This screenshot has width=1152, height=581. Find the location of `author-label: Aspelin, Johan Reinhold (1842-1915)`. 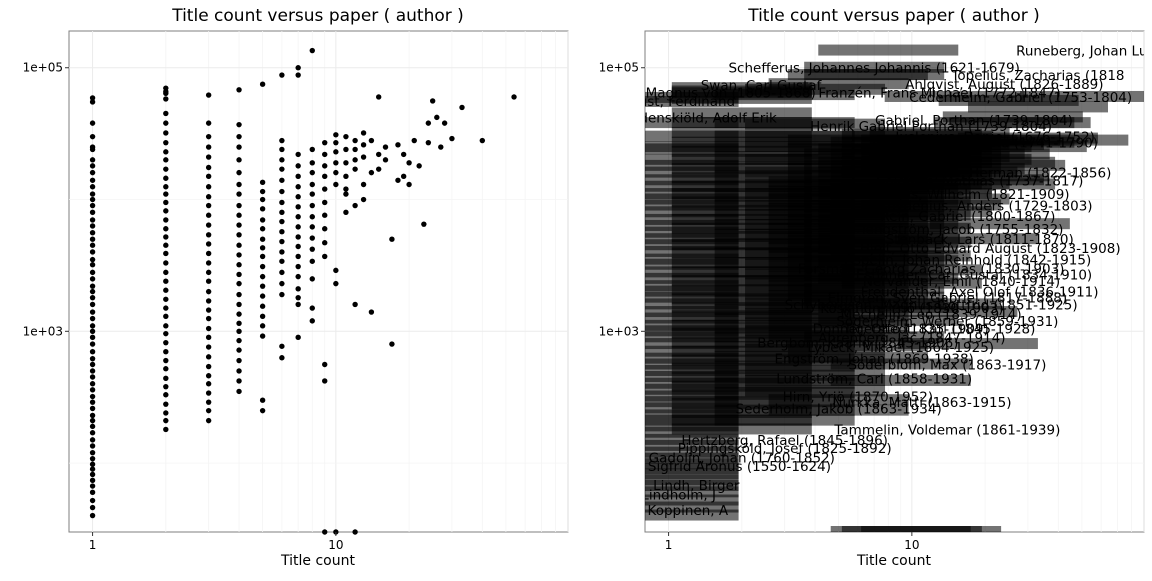

author-label: Aspelin, Johan Reinhold (1842-1915) is located at coordinates (968, 261).